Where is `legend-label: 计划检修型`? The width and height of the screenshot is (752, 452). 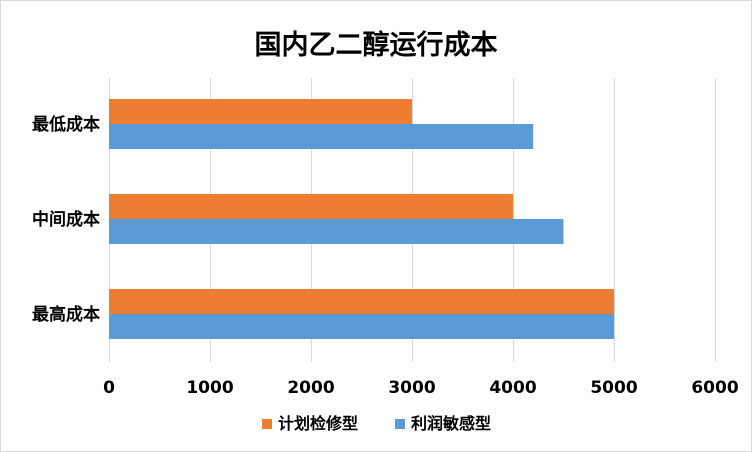
legend-label: 计划检修型 is located at coordinates (318, 423).